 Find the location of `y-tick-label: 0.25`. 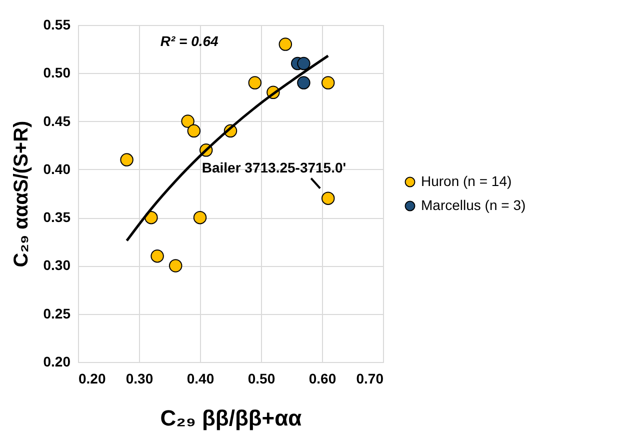

y-tick-label: 0.25 is located at coordinates (57, 313).